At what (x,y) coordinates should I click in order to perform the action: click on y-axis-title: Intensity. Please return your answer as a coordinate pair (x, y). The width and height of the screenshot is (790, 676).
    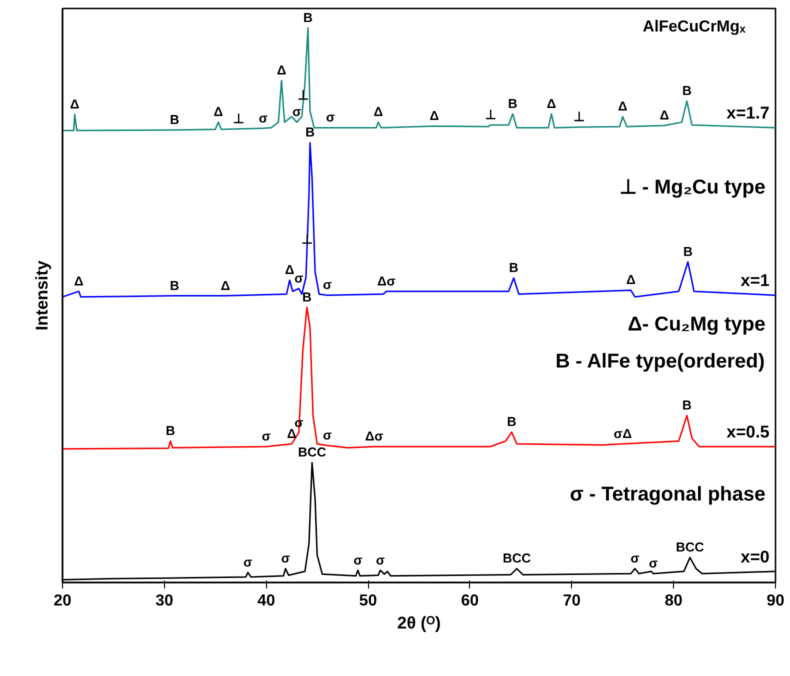
    Looking at the image, I should click on (42, 295).